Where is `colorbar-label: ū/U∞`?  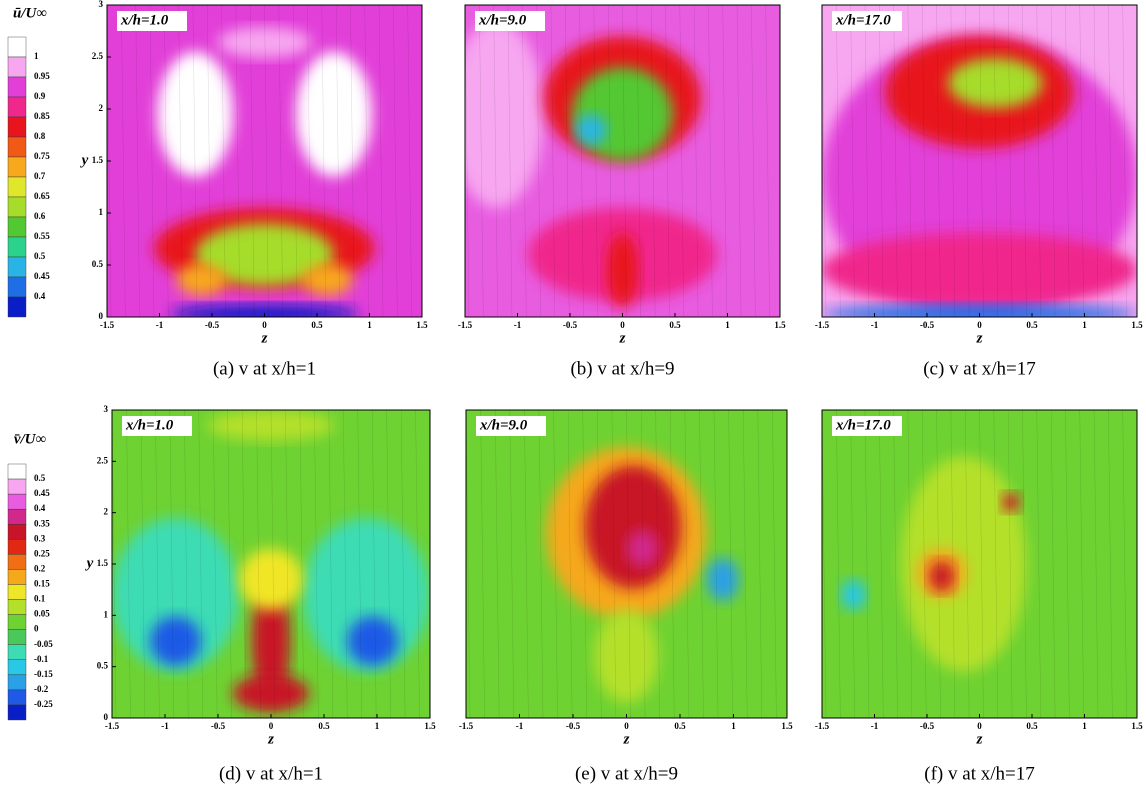 colorbar-label: ū/U∞ is located at coordinates (30, 13).